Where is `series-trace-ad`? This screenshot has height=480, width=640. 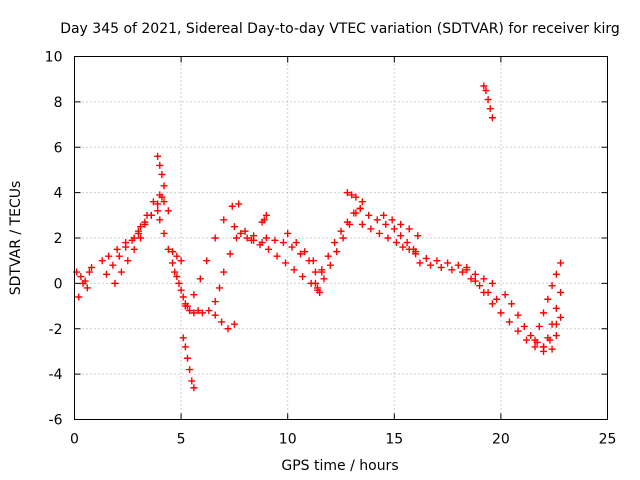
series-trace-ad is located at coordinates (530, 321).